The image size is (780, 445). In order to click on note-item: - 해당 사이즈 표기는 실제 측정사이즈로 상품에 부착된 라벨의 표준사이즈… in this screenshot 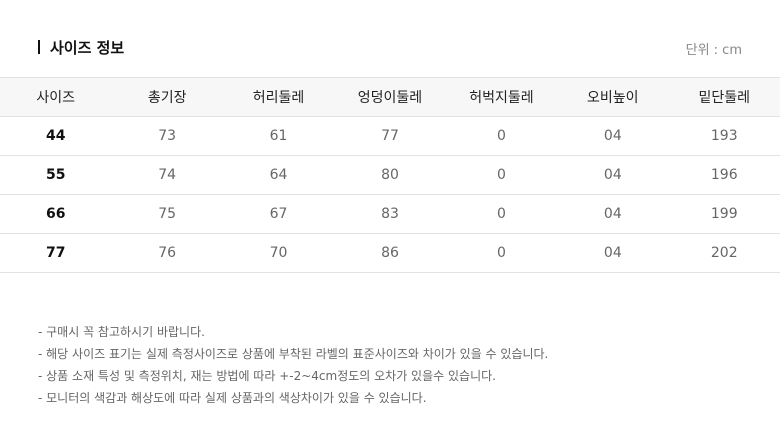, I will do `click(293, 354)`.